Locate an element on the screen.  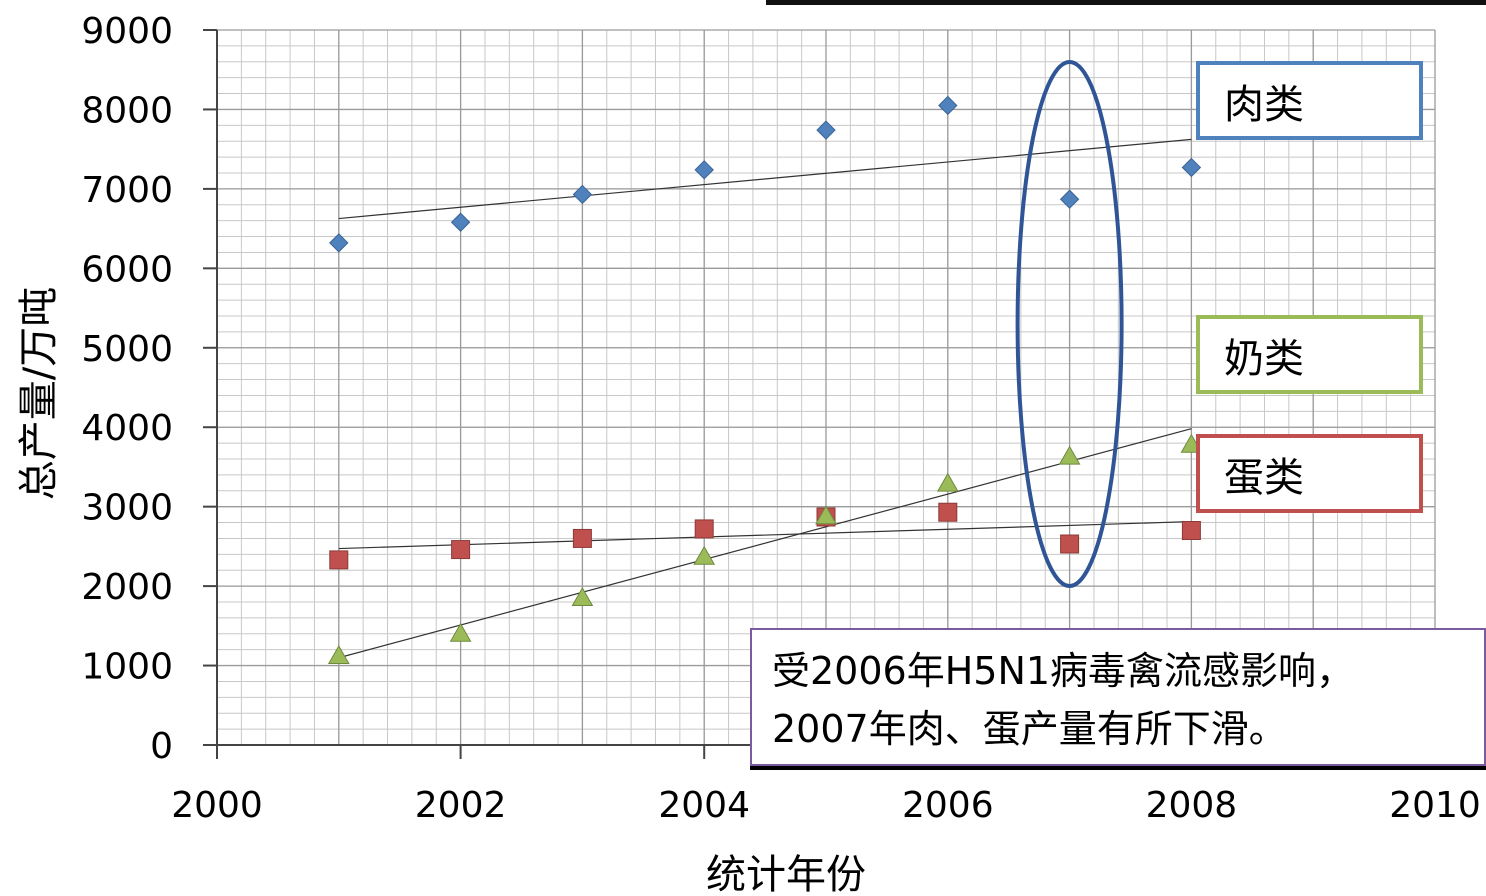
annotation-box: 受2006年H5N1病毒禽流感影响， 2007年肉、蛋产量有所下滑。 is located at coordinates (1118, 697).